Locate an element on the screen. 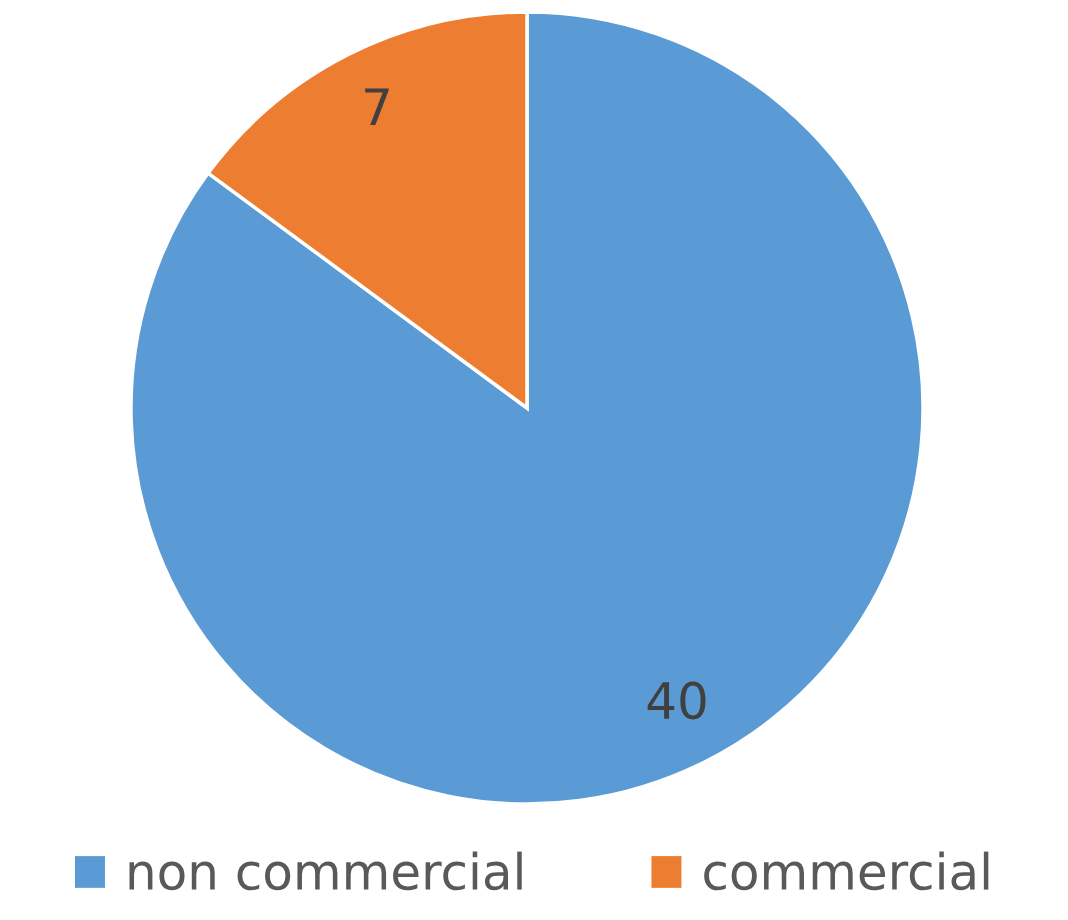 The height and width of the screenshot is (920, 1068). legend-label: commercial is located at coordinates (846, 871).